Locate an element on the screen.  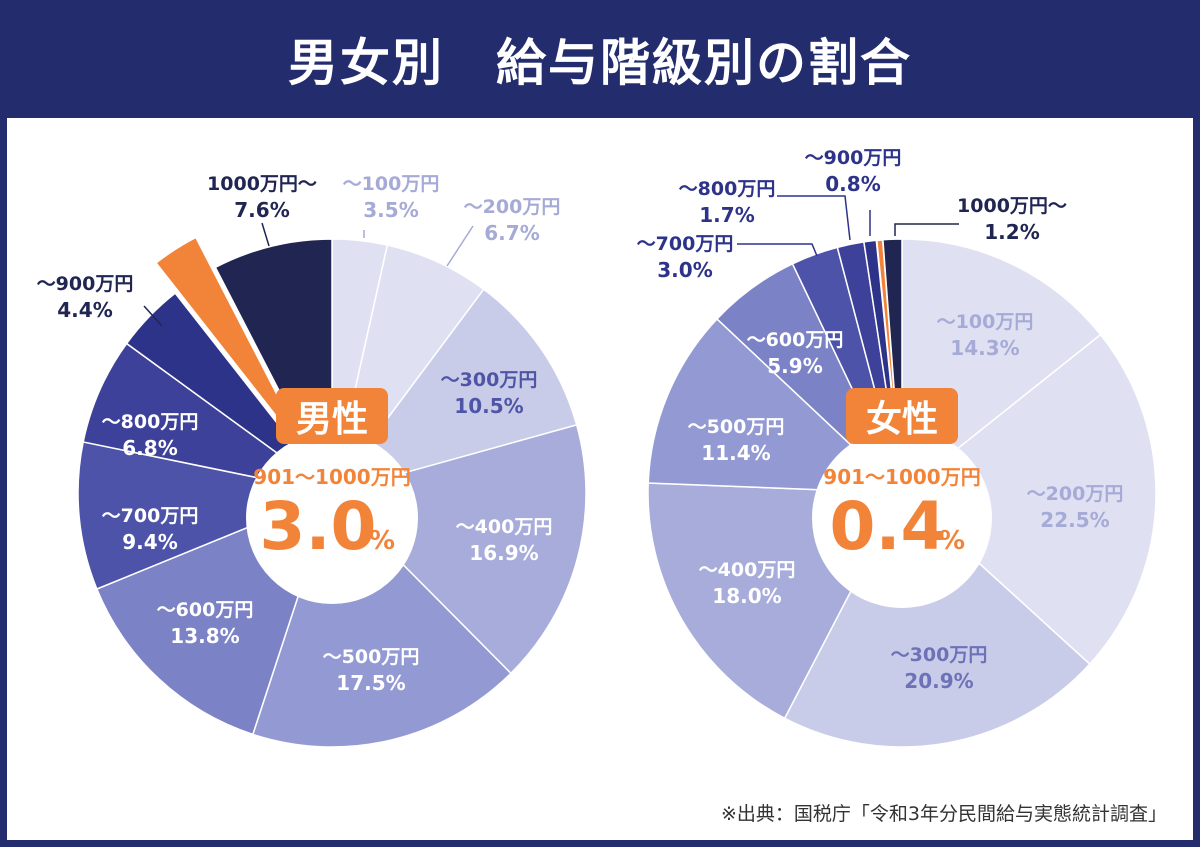
slice-value: 4.4% is located at coordinates (84, 310).